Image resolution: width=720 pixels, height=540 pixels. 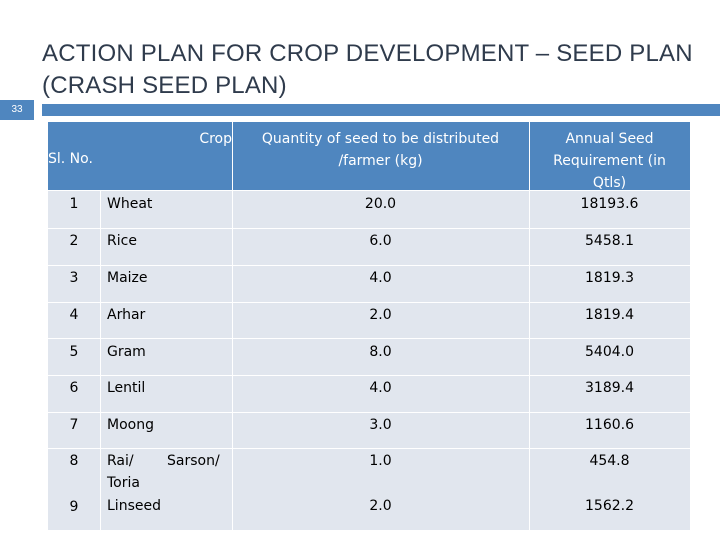 What do you see at coordinates (380, 161) in the screenshot?
I see `header-quantity-line-2: /farmer (kg)` at bounding box center [380, 161].